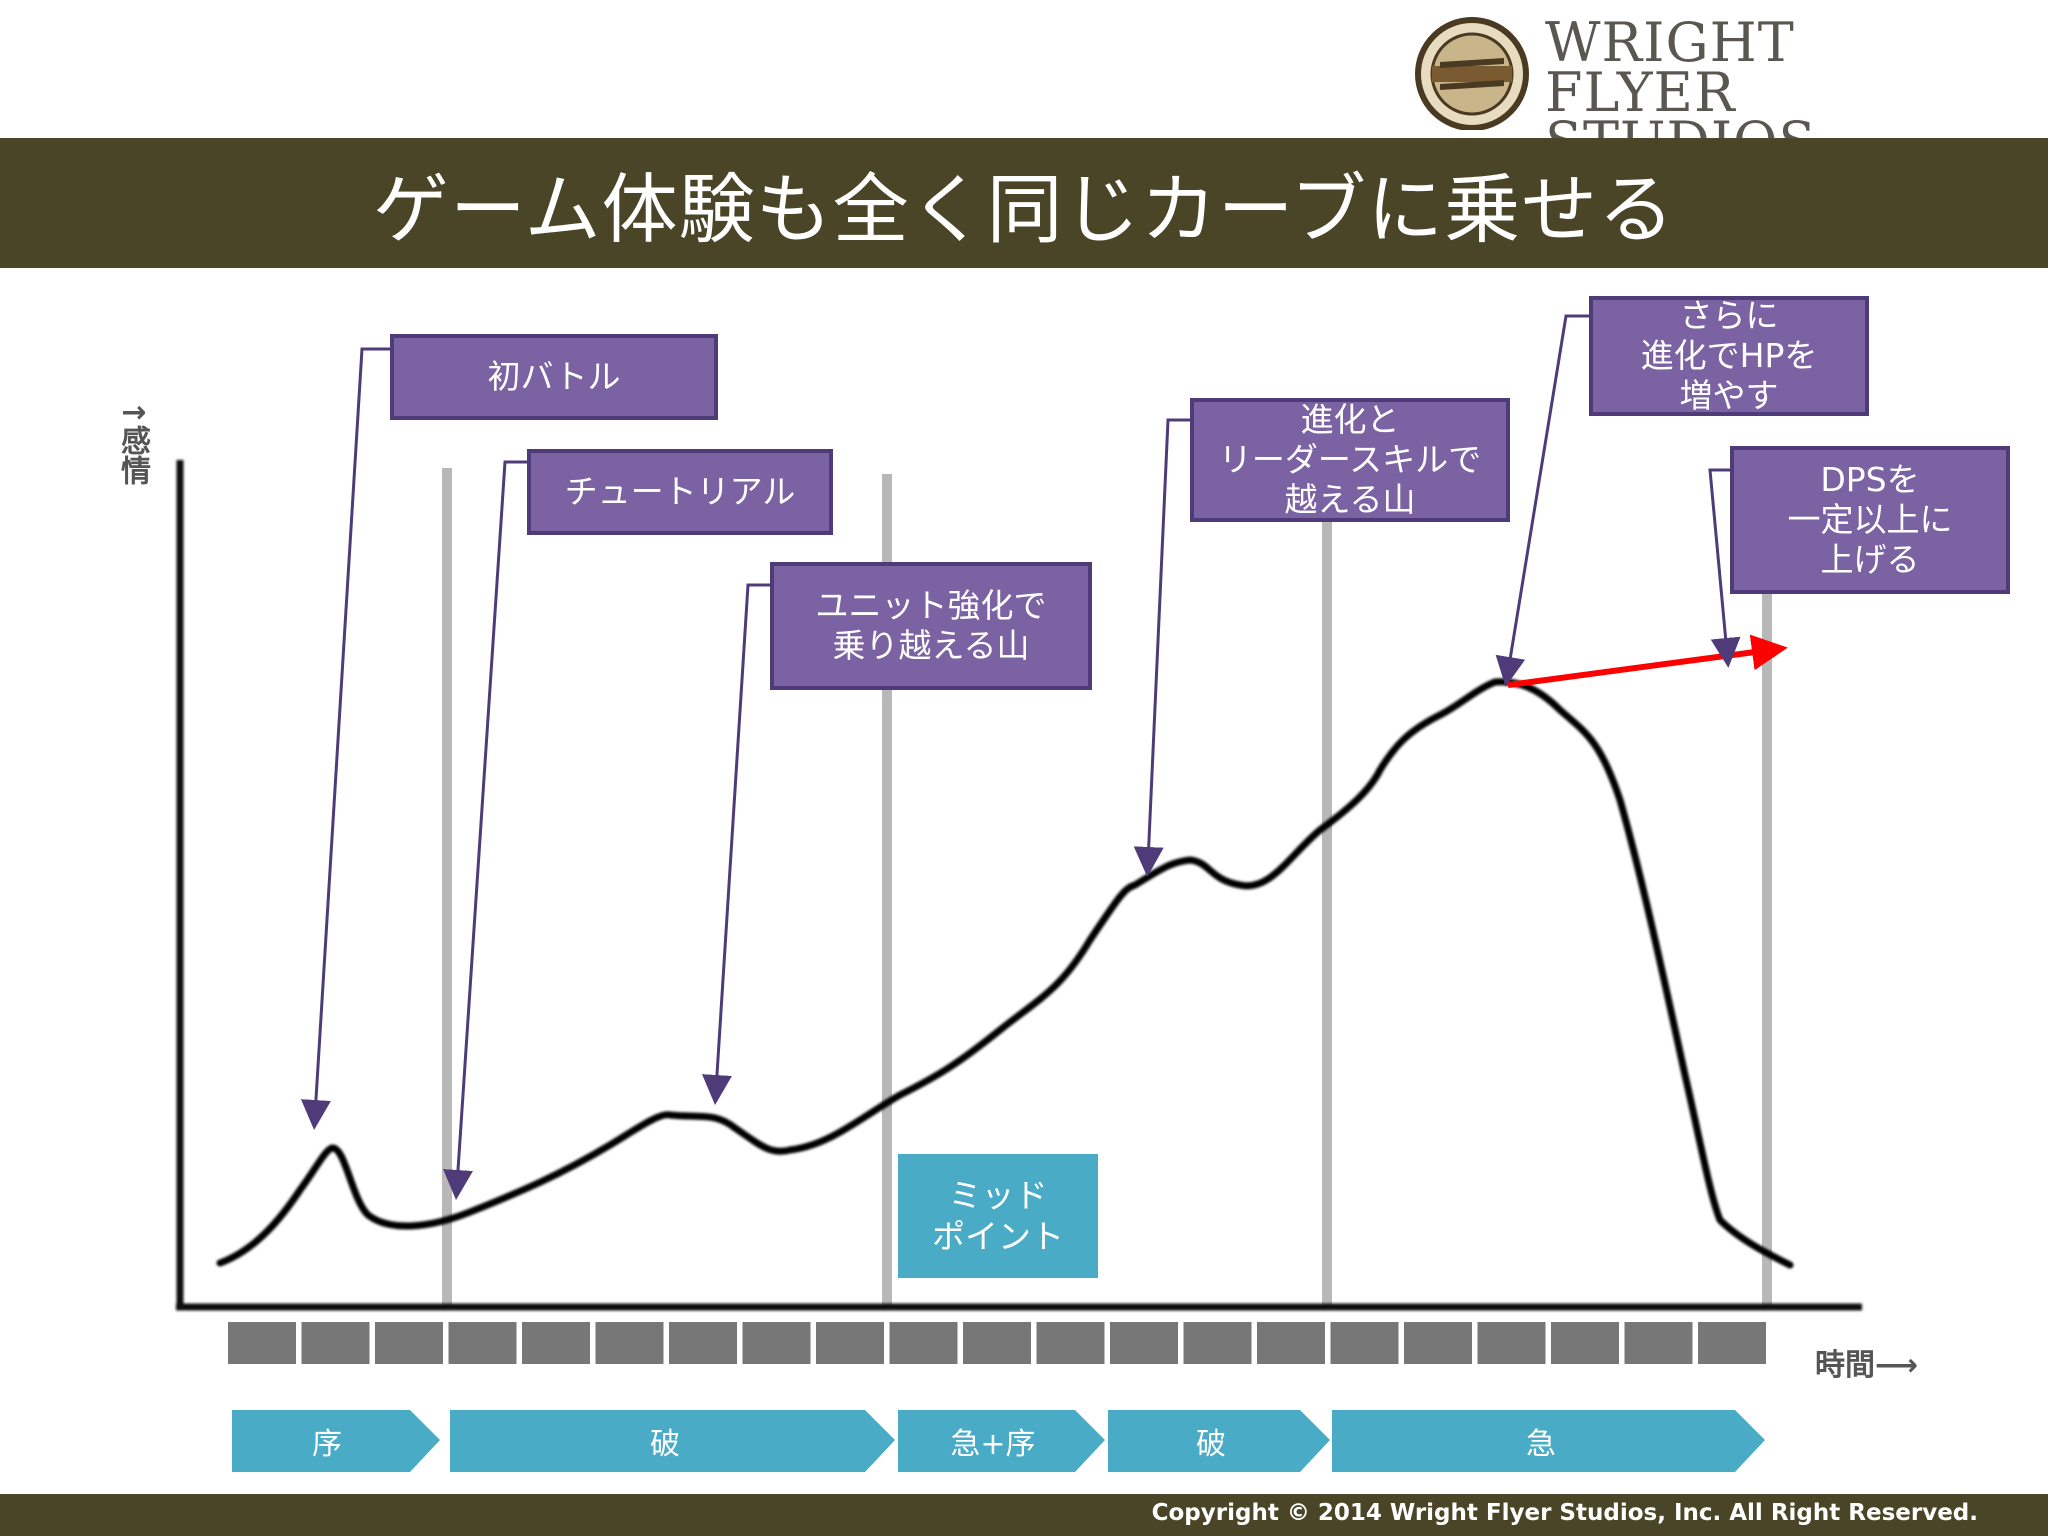 The width and height of the screenshot is (2048, 1536). I want to click on phase-label: 急+序, so click(993, 1444).